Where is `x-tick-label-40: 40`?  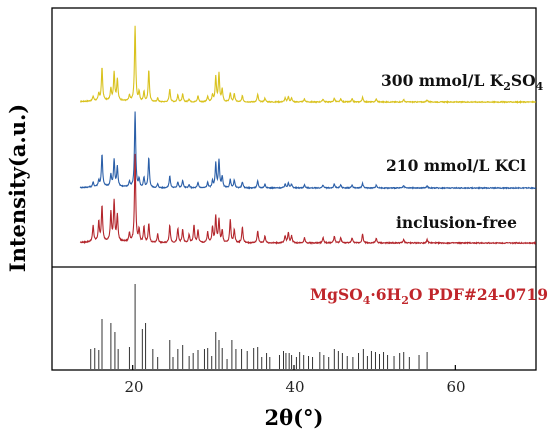 x-tick-label-40: 40 is located at coordinates (294, 387).